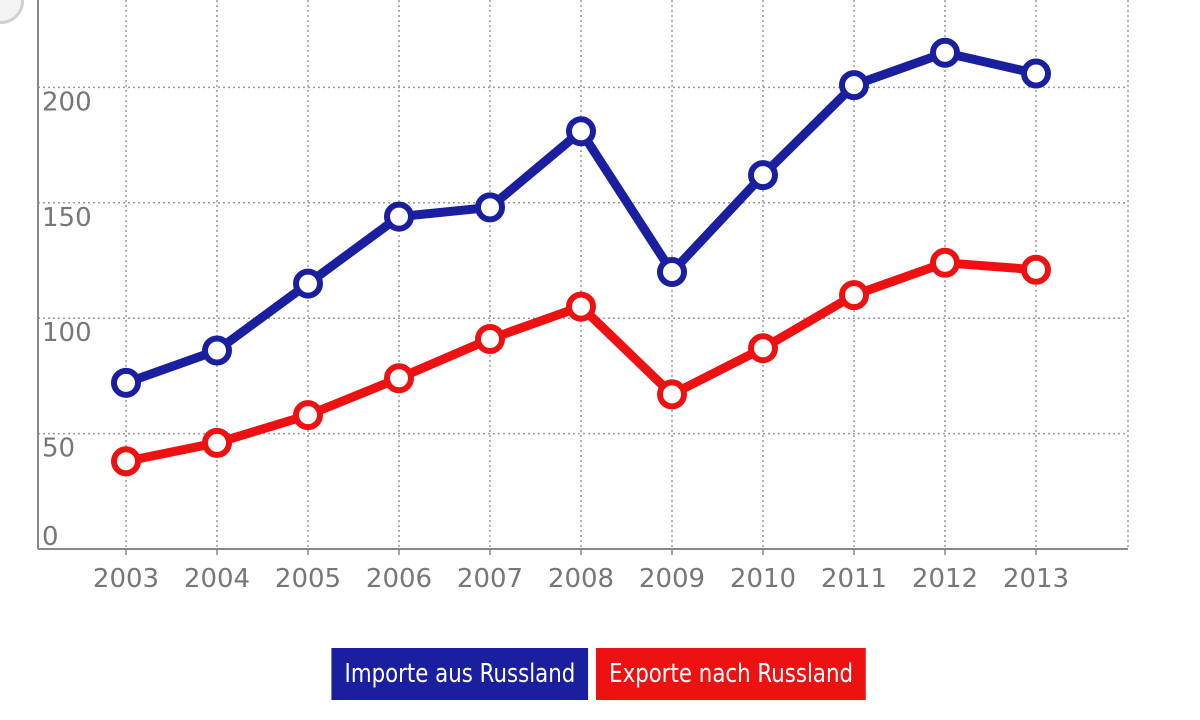  Describe the element at coordinates (459, 674) in the screenshot. I see `legend-item-imports: Importe aus Russland` at that location.